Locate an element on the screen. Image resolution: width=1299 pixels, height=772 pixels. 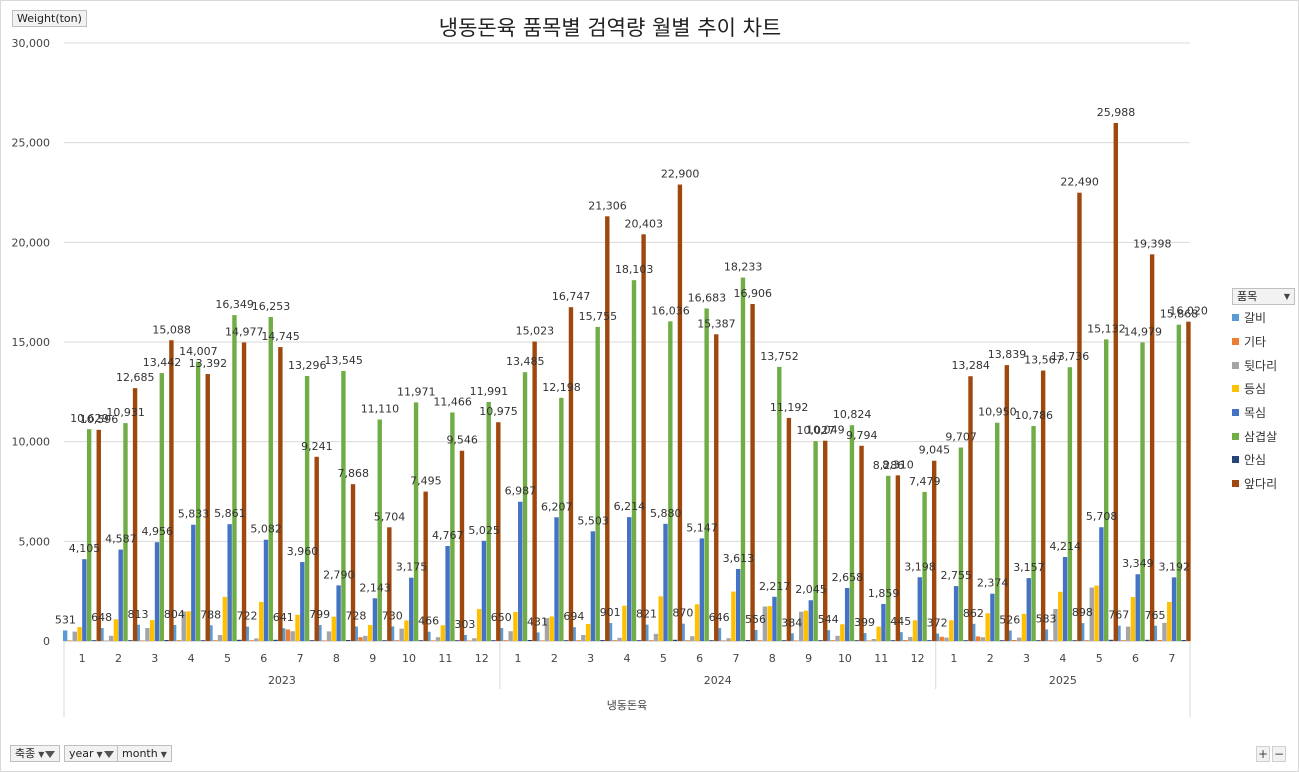
filter-button-species: 축종 ▼ is located at coordinates (35, 753).